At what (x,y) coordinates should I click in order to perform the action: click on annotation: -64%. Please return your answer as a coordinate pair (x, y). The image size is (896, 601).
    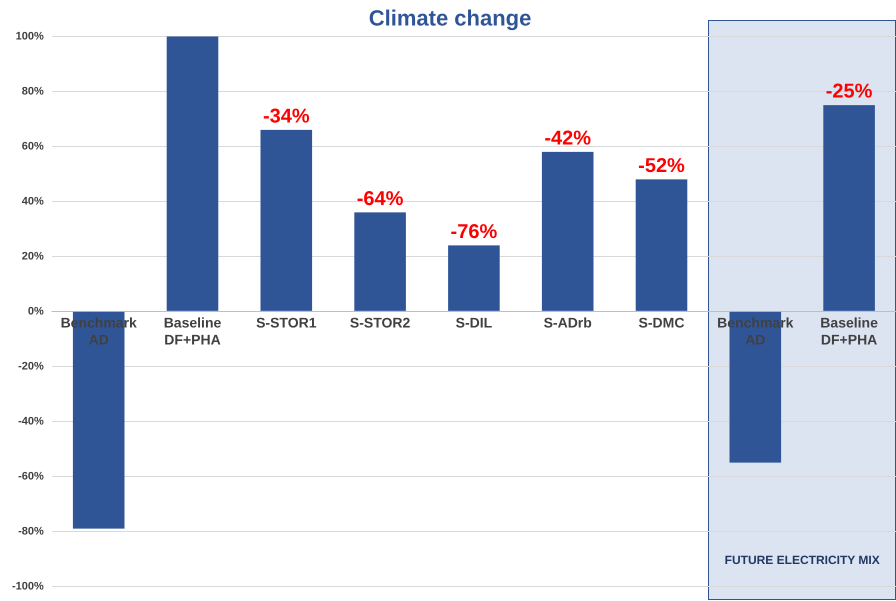
    Looking at the image, I should click on (380, 199).